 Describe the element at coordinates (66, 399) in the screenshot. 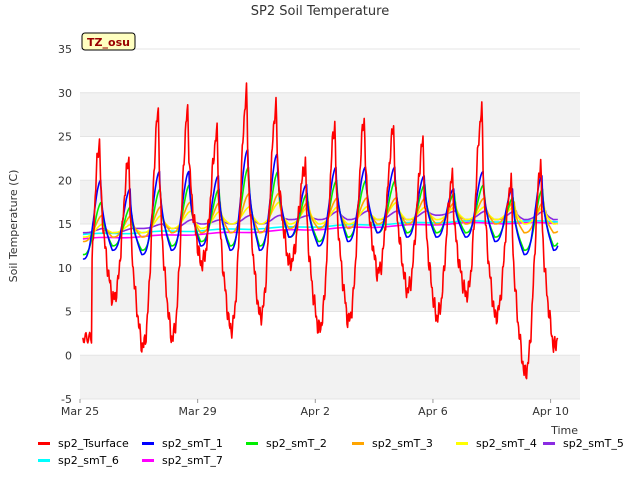

I see `y-tick-label: -5` at that location.